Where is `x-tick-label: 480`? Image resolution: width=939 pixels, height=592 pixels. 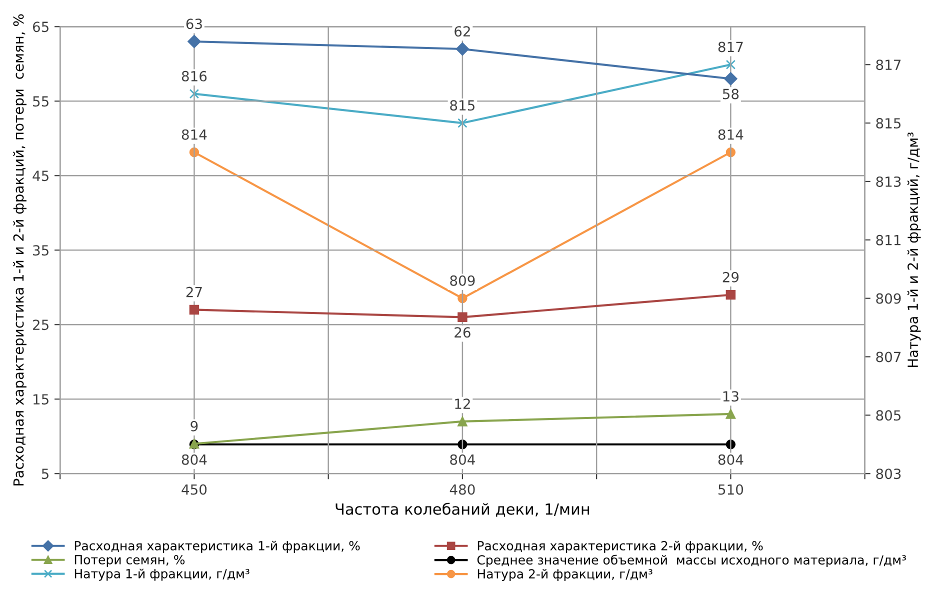
x-tick-label: 480 is located at coordinates (462, 489).